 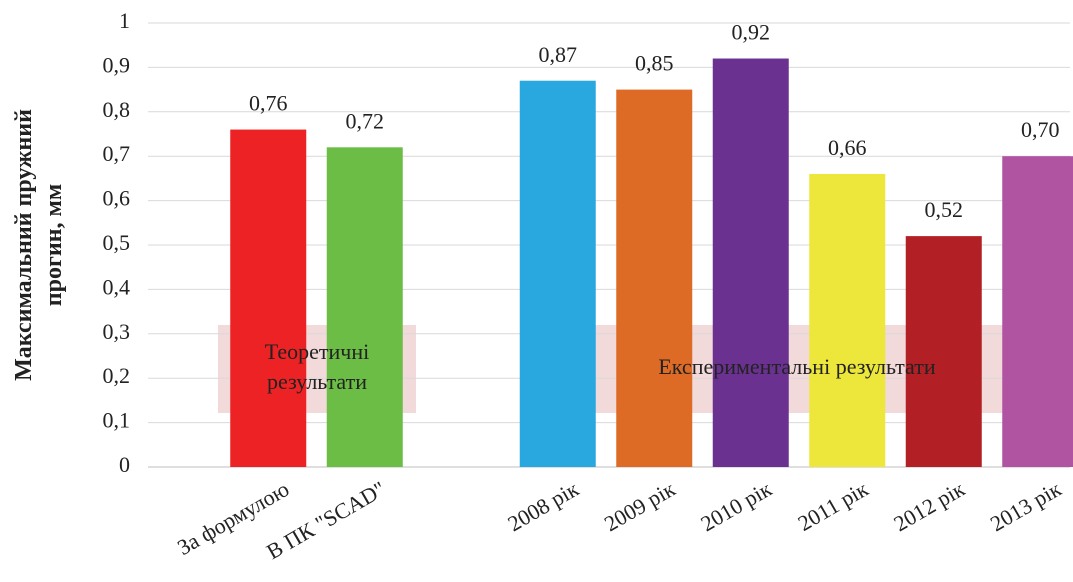 I want to click on y-tick-label: 0,7, so click(x=117, y=153).